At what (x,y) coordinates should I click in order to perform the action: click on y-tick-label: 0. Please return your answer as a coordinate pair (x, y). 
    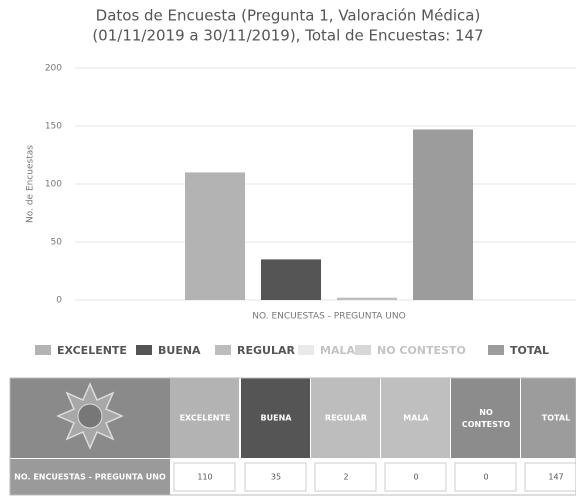
    Looking at the image, I should click on (59, 301).